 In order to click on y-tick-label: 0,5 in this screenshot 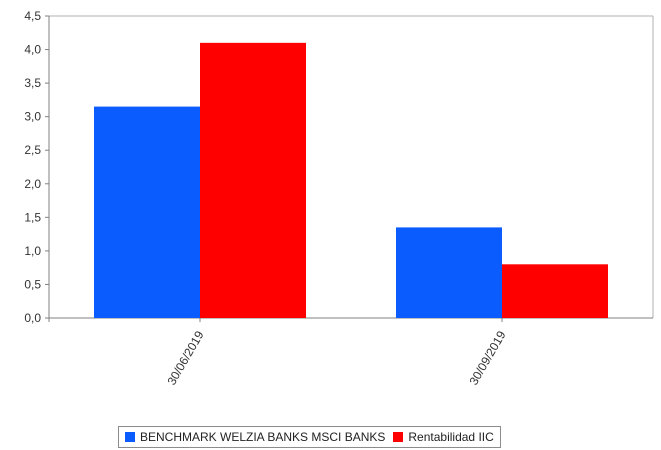, I will do `click(32, 284)`.